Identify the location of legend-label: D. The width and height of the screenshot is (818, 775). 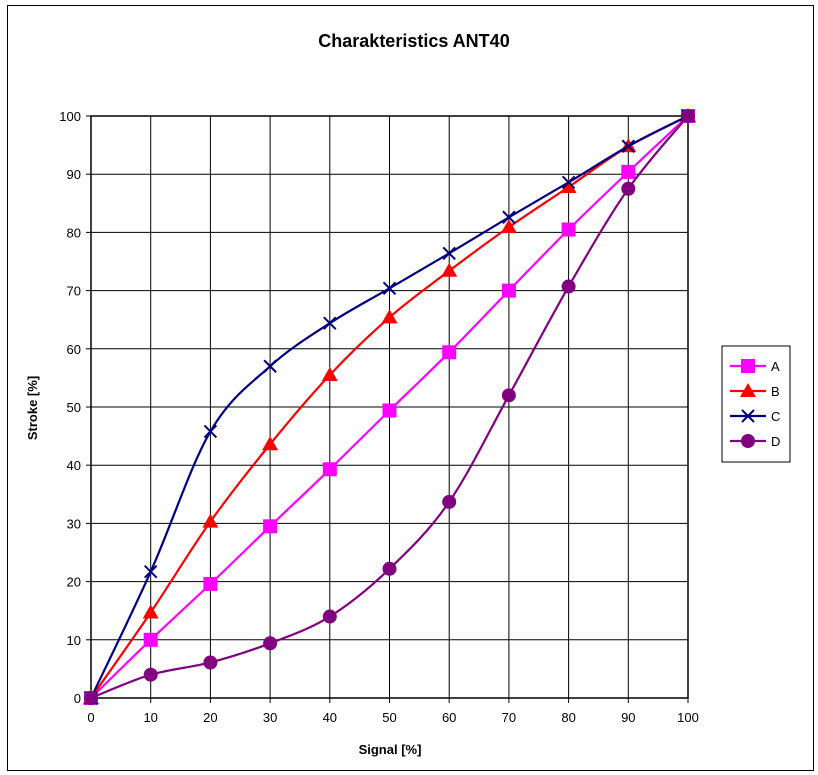
(775, 441).